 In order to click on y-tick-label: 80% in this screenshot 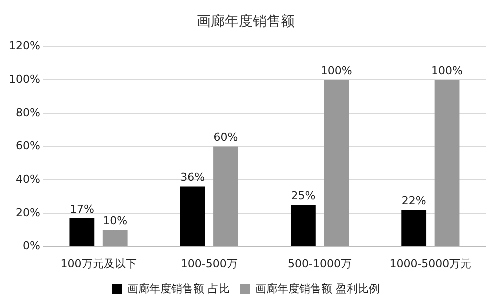, I will do `click(28, 113)`.